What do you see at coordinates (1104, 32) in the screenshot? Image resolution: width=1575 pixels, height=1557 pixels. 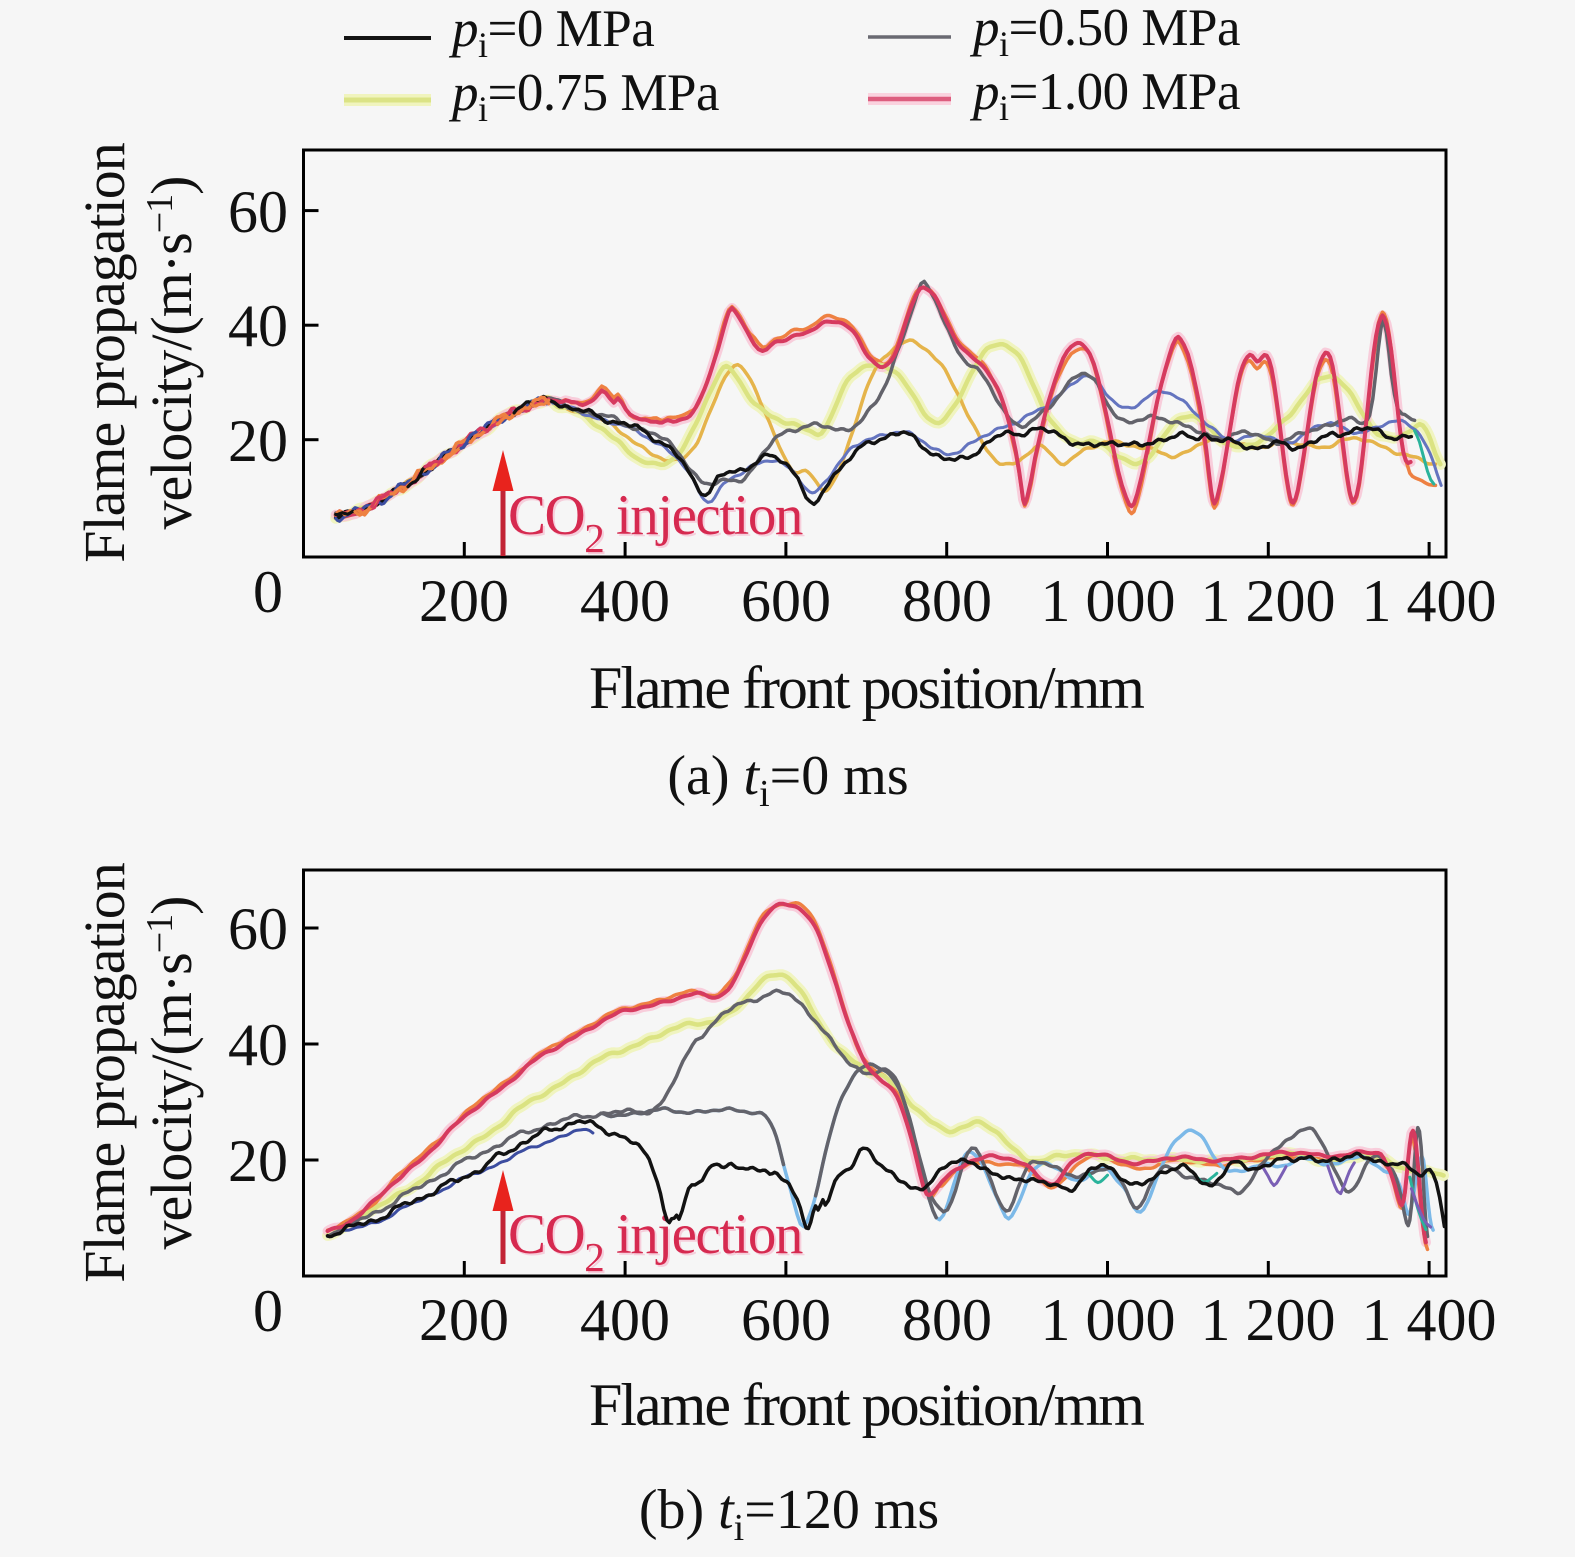 I see `svg-text: pi=0.50 MPa` at bounding box center [1104, 32].